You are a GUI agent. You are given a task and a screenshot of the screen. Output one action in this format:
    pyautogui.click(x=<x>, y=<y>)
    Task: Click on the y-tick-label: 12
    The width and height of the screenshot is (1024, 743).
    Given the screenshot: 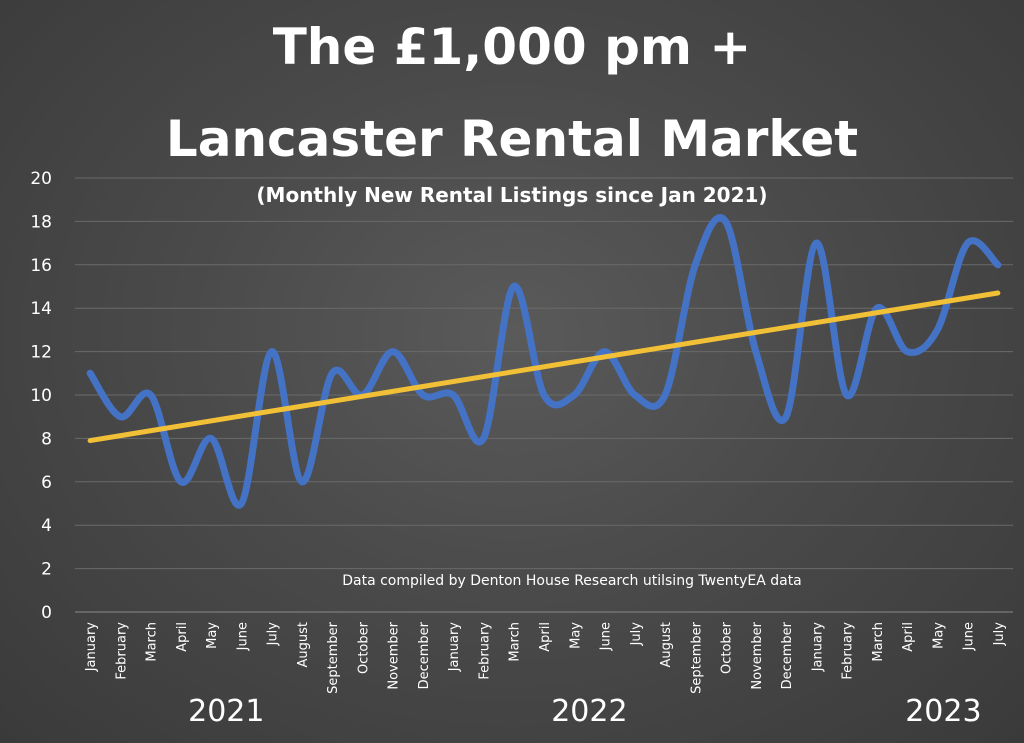 What is the action you would take?
    pyautogui.click(x=41, y=353)
    